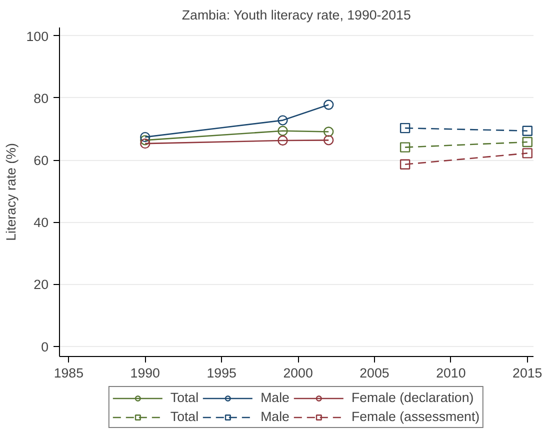 Image resolution: width=549 pixels, height=436 pixels. I want to click on chart-title: Zambia: Youth literacy rate, 1990-2015, so click(296, 15).